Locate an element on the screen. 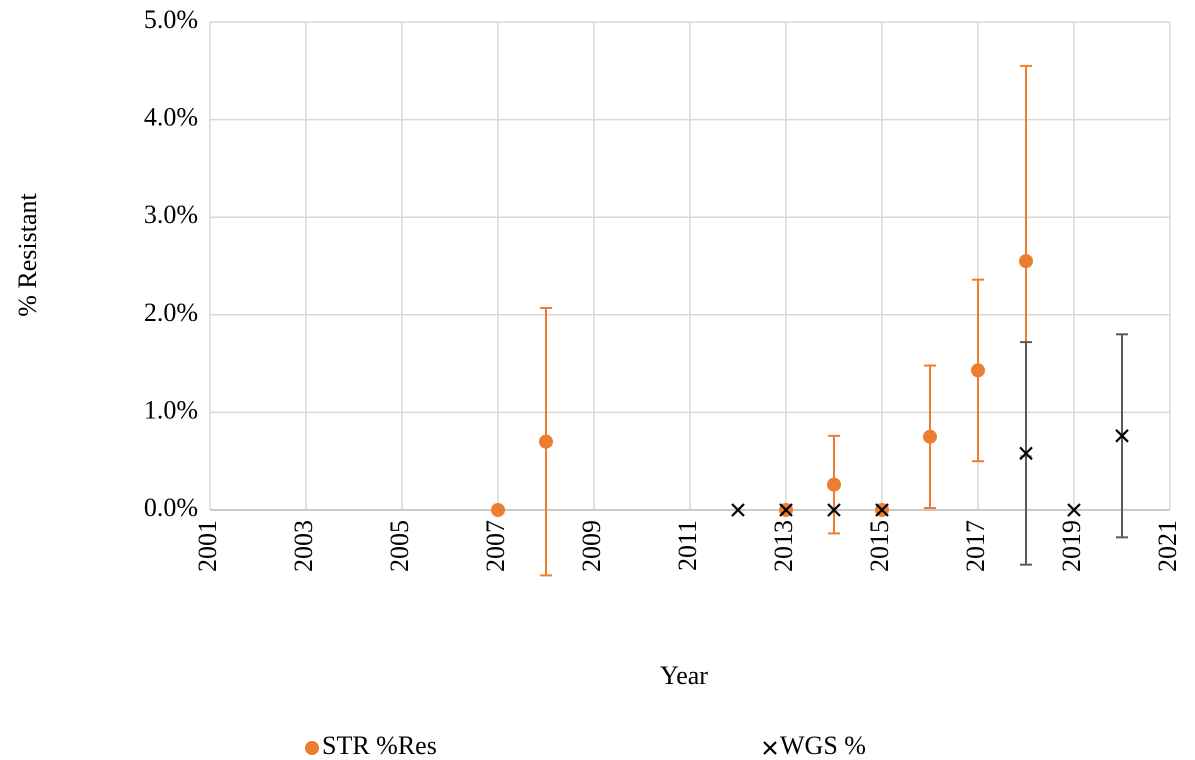  y-tick-label: 0.0% is located at coordinates (171, 507).